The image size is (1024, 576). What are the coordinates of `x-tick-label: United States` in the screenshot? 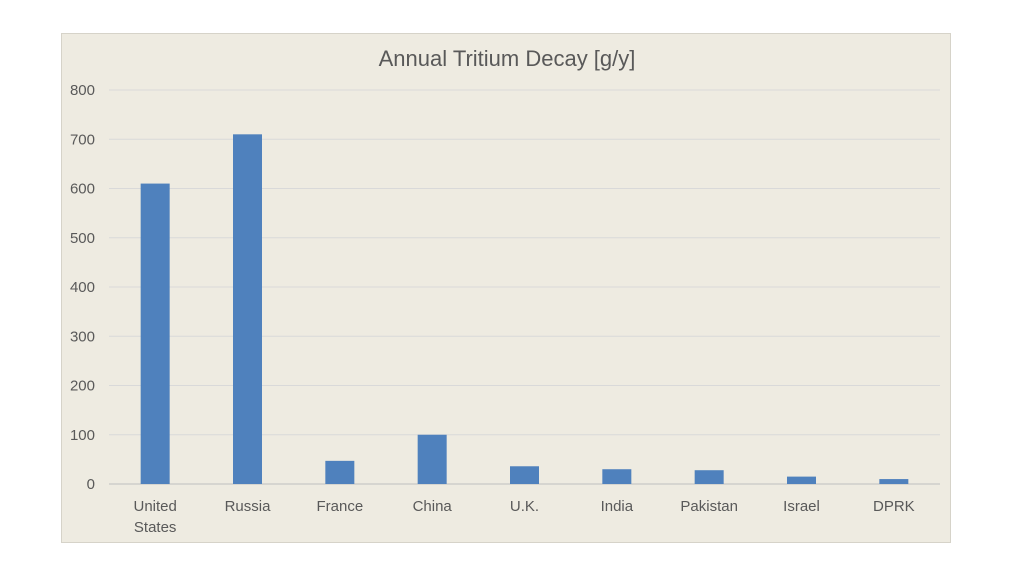 It's located at (154, 517).